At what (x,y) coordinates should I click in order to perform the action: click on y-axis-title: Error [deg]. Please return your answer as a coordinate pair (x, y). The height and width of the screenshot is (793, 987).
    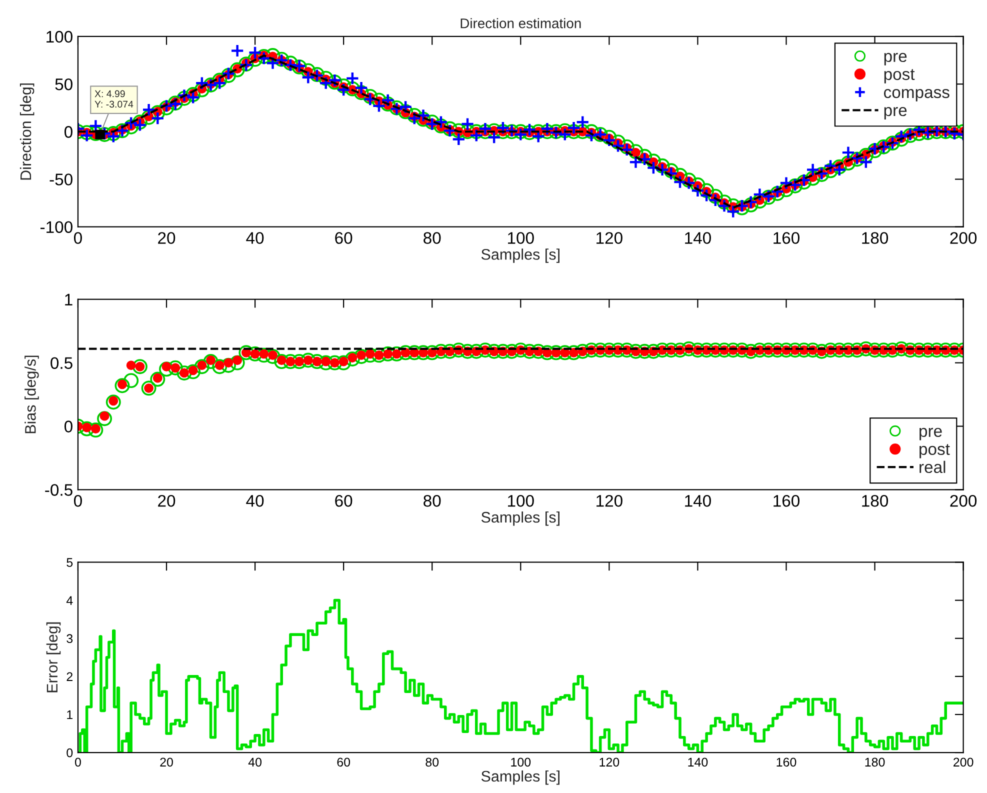
    Looking at the image, I should click on (53, 657).